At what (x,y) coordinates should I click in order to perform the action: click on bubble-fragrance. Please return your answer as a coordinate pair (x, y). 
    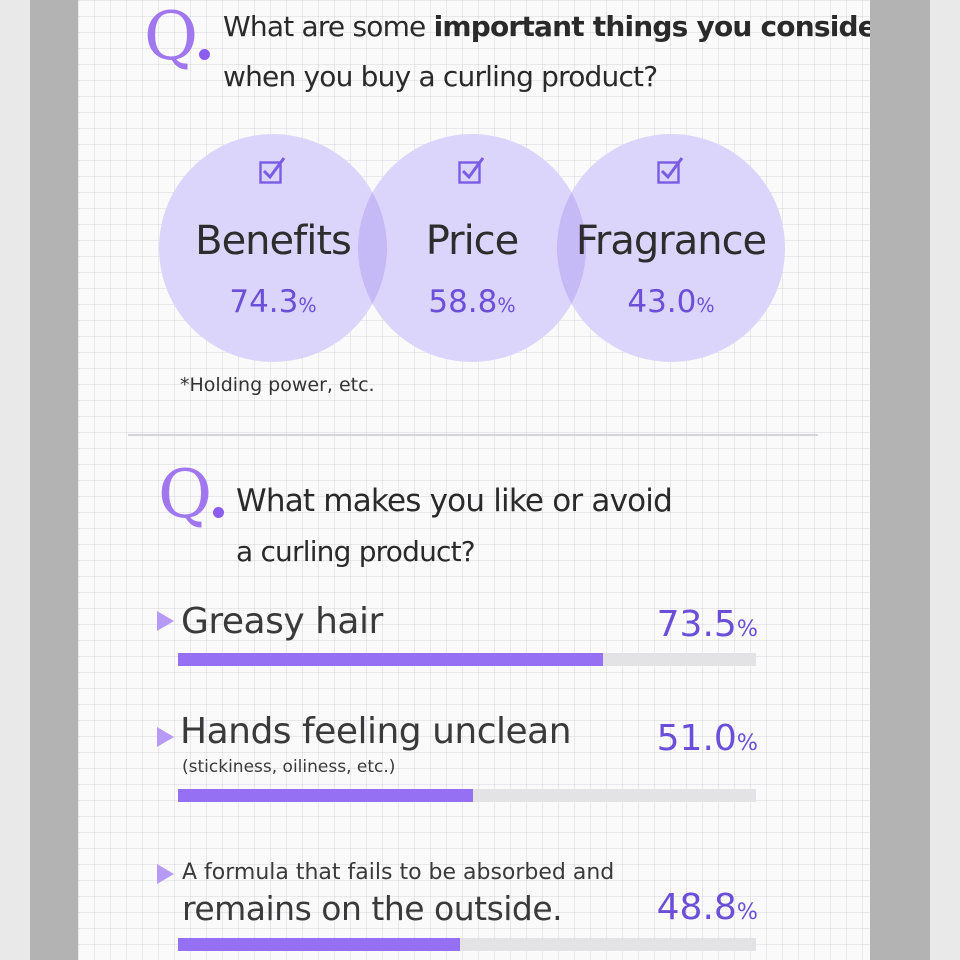
    Looking at the image, I should click on (671, 248).